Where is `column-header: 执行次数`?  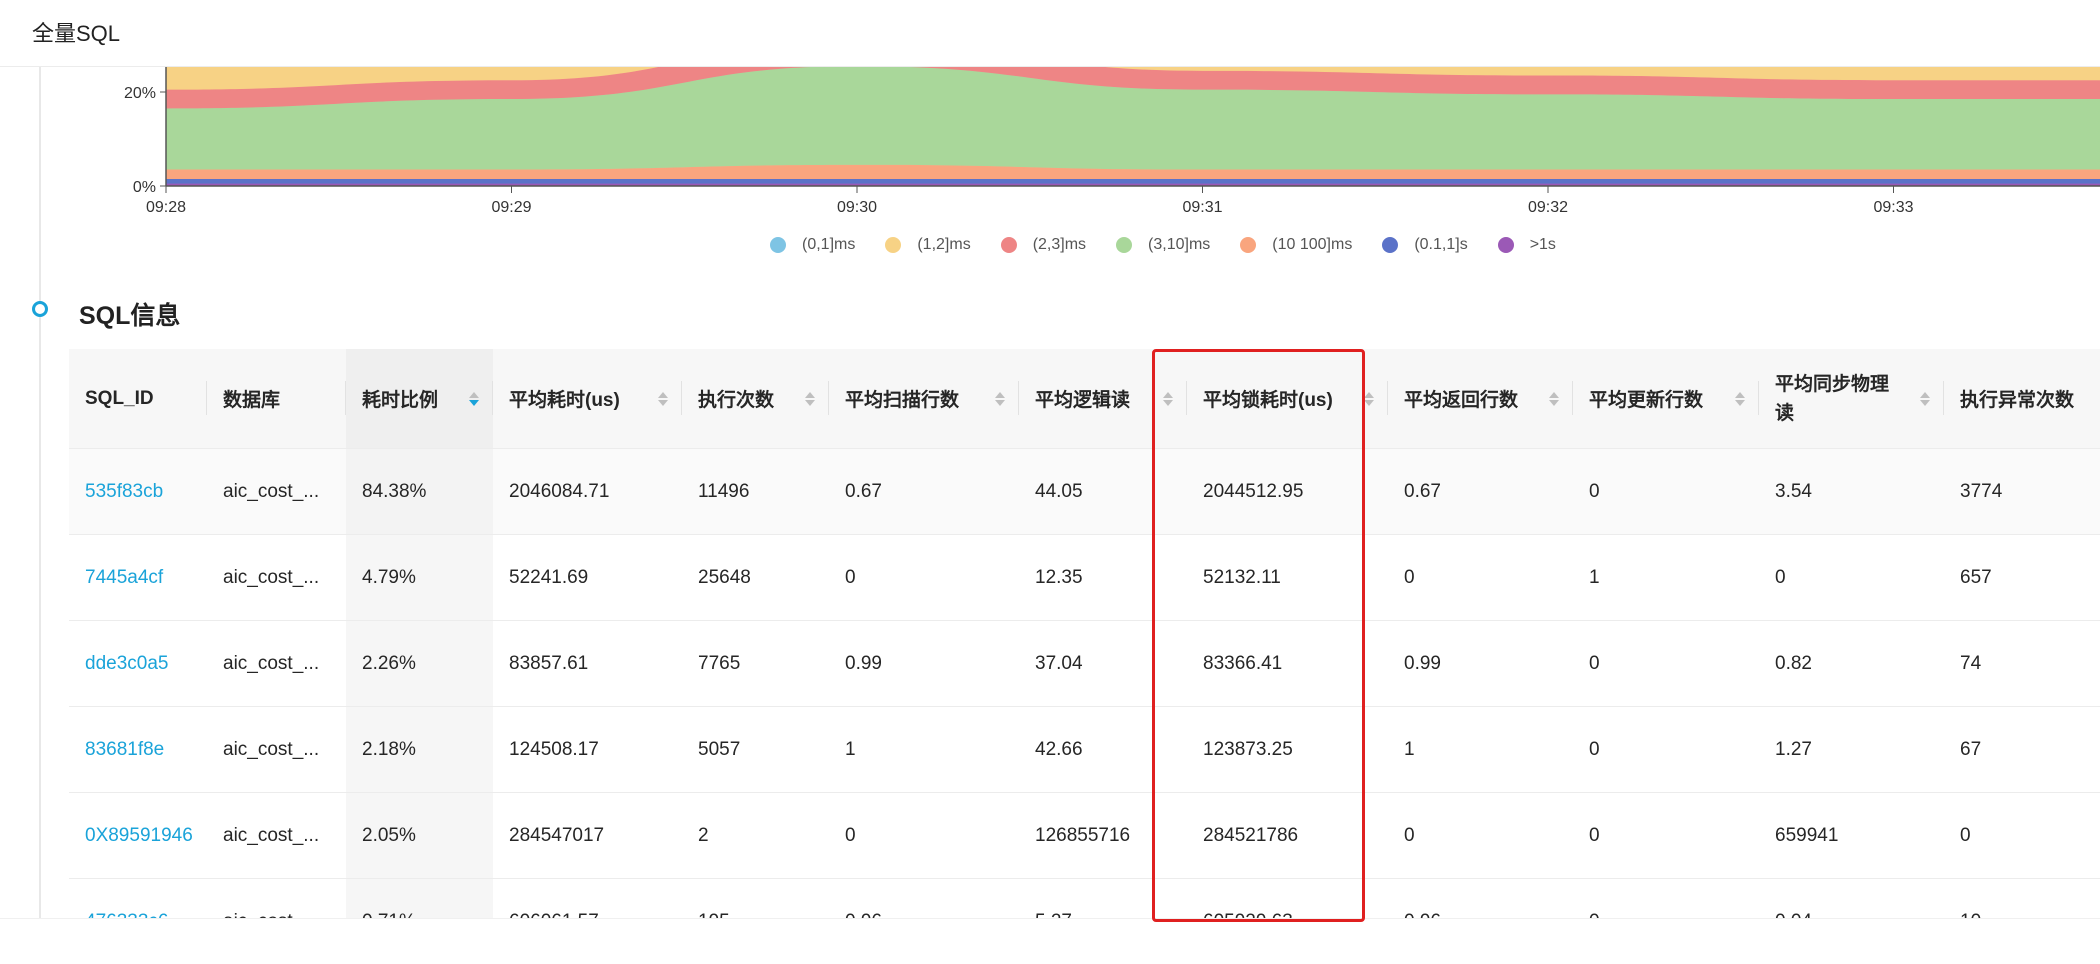 column-header: 执行次数 is located at coordinates (755, 399).